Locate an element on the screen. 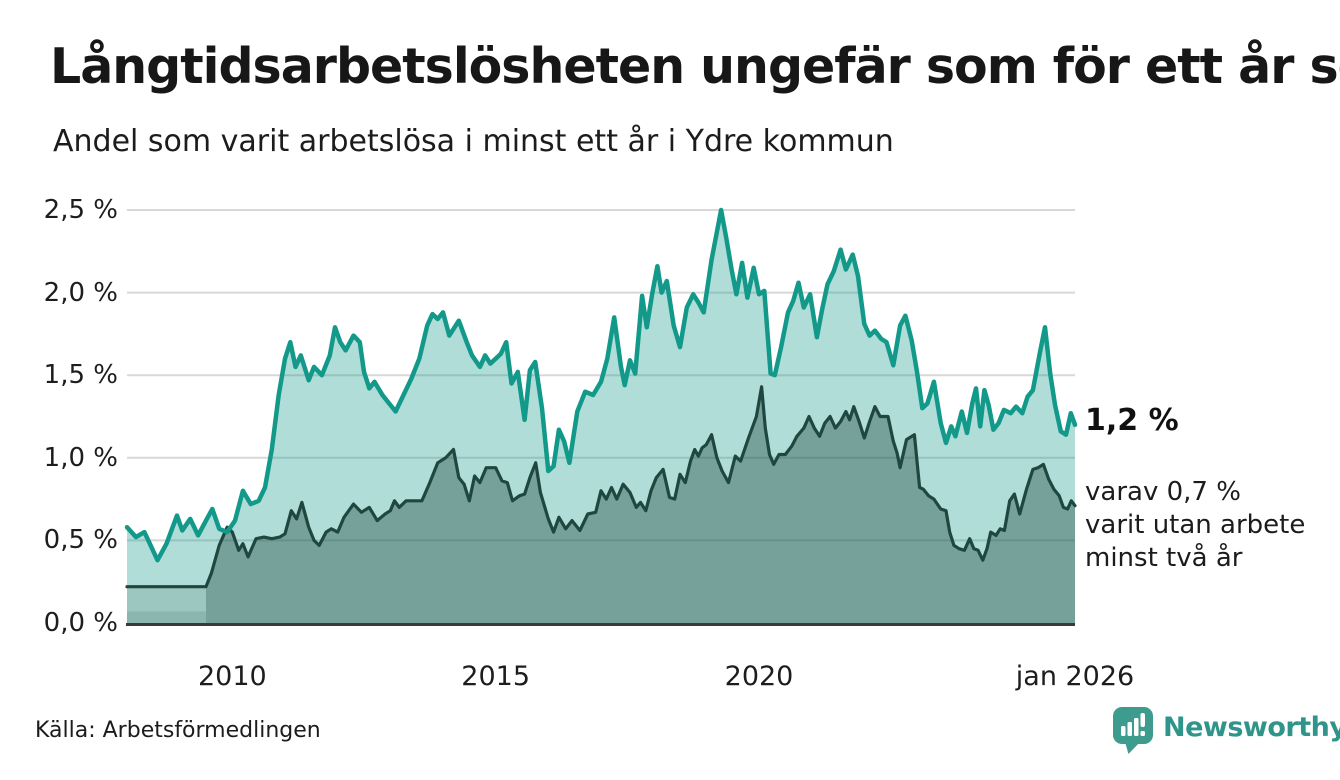 This screenshot has width=1340, height=780. y-axis-tick-label: 1,0 % is located at coordinates (80, 457).